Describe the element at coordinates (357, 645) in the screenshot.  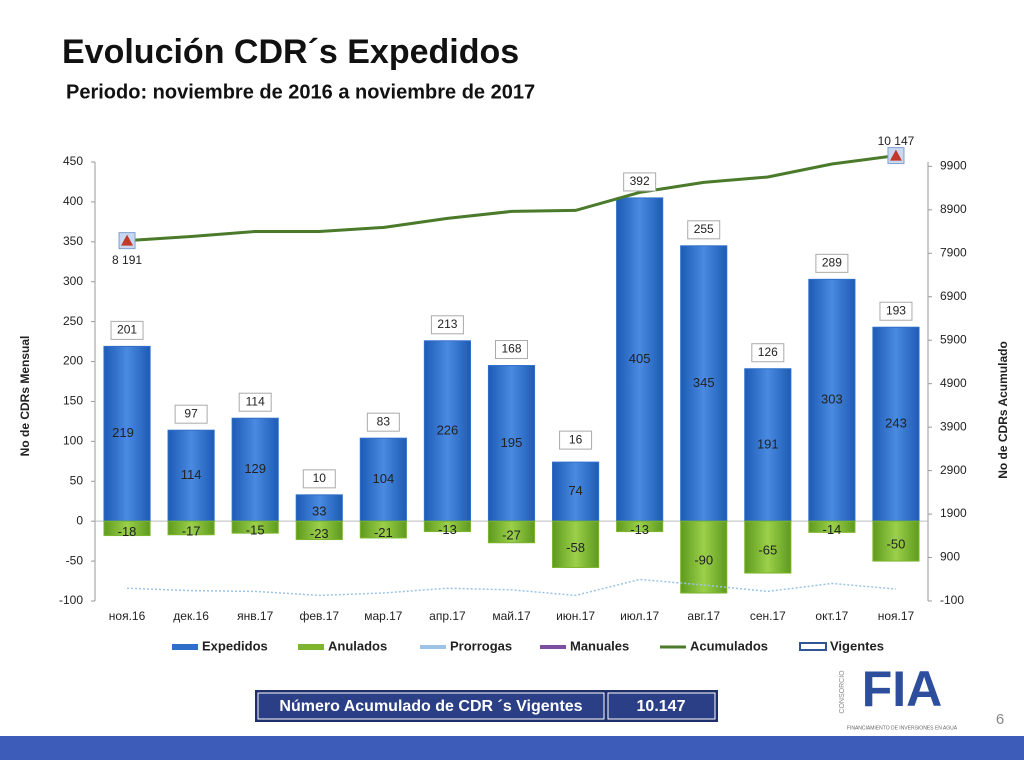
I see `legend-label: Anulados` at that location.